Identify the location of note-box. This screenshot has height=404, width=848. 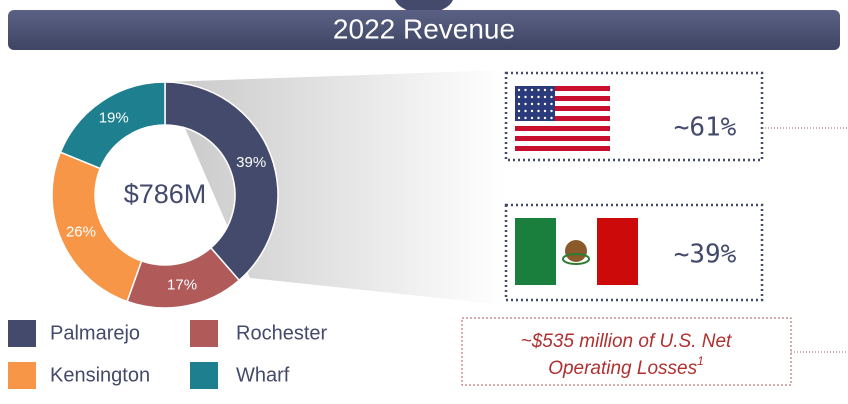
(626, 351).